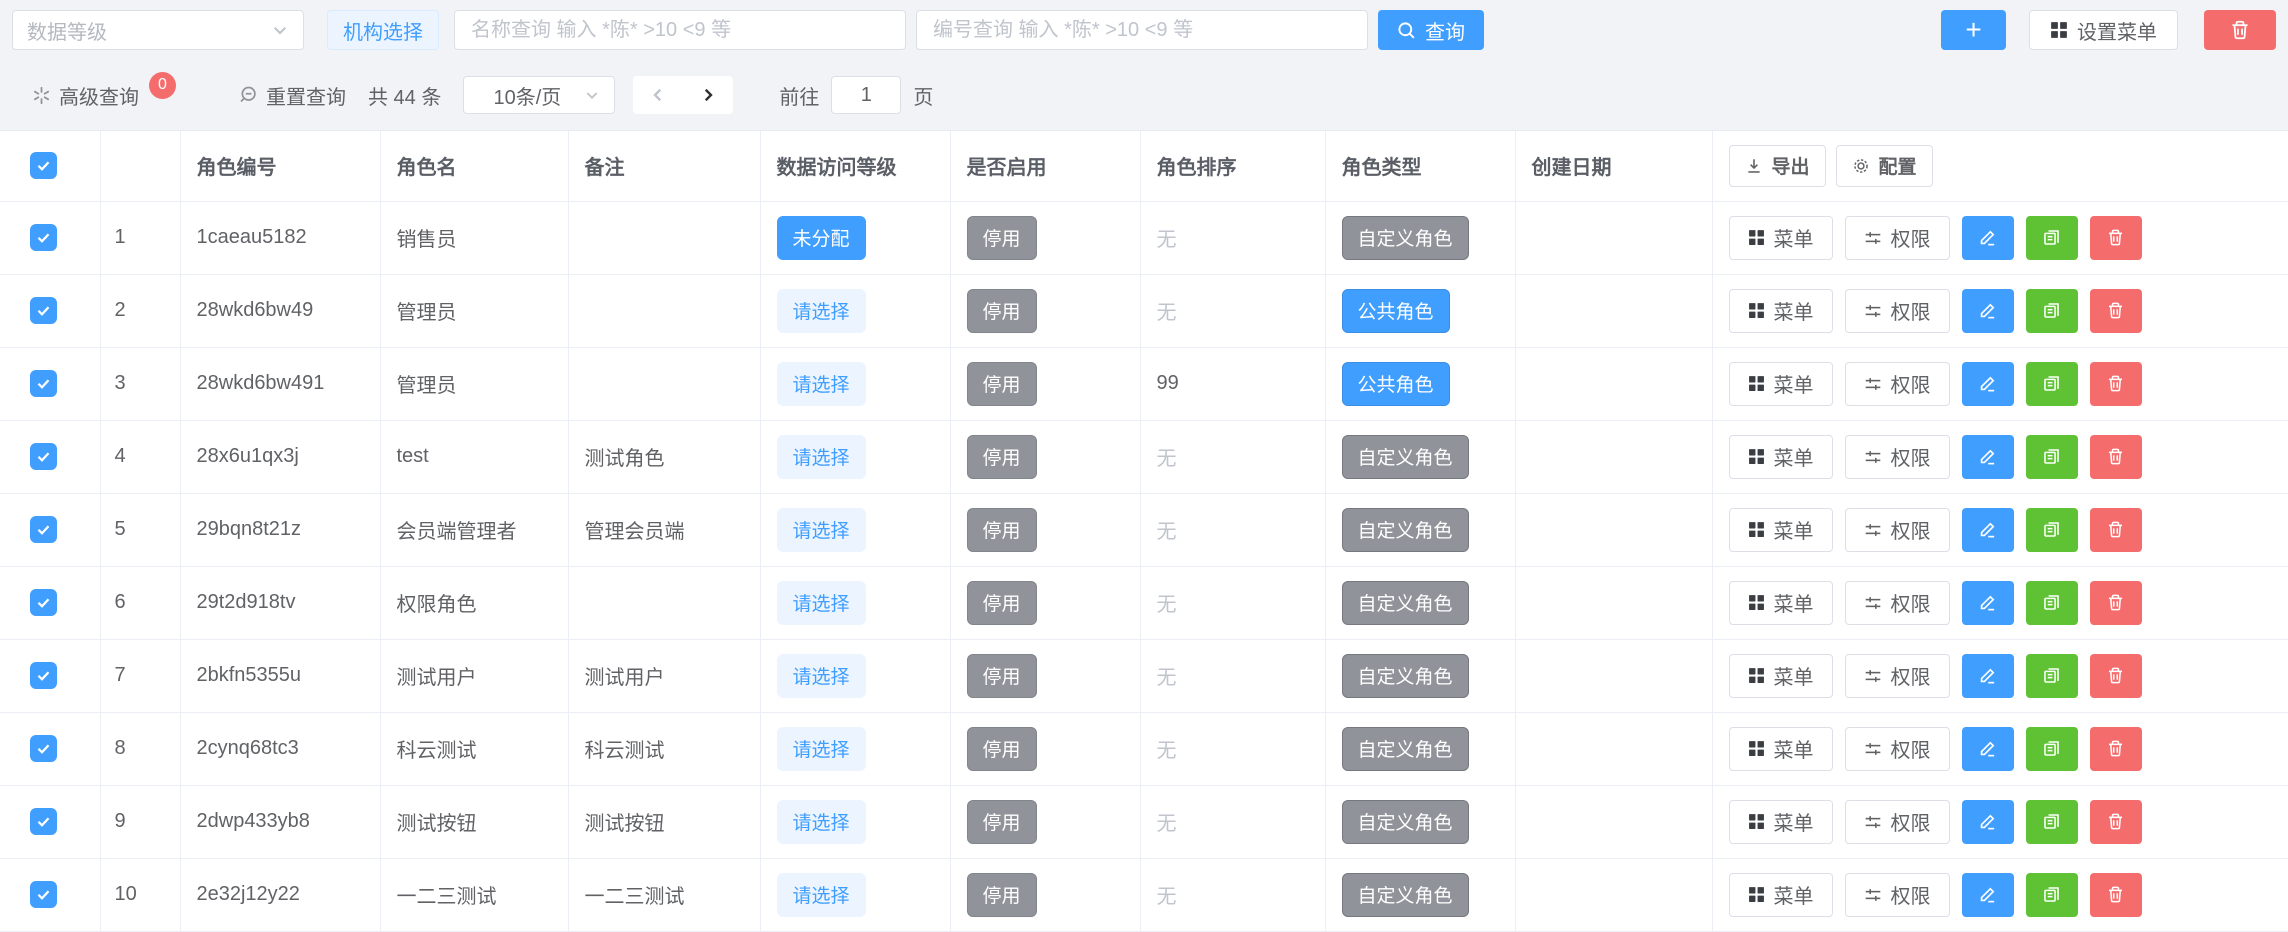 This screenshot has height=932, width=2288. Describe the element at coordinates (292, 95) in the screenshot. I see `reset-query-button: 重置查询` at that location.